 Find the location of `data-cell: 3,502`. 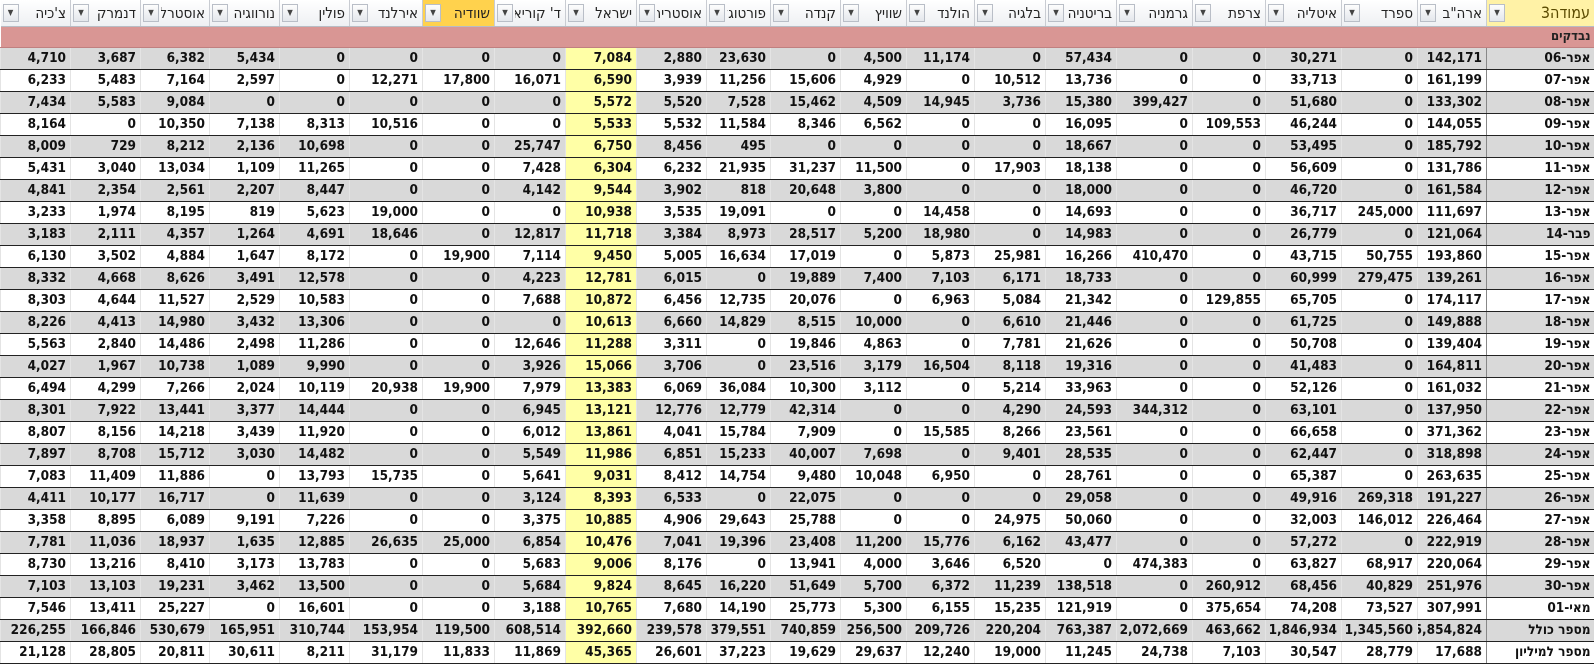

data-cell: 3,502 is located at coordinates (105, 256).